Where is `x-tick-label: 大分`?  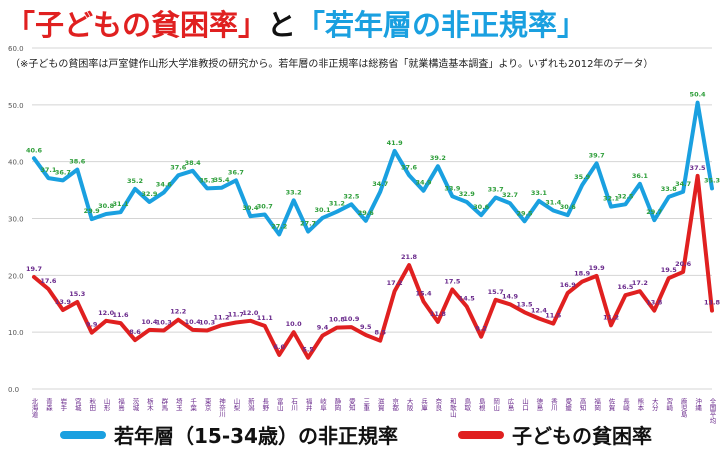
x-tick-label: 大分 is located at coordinates (654, 405).